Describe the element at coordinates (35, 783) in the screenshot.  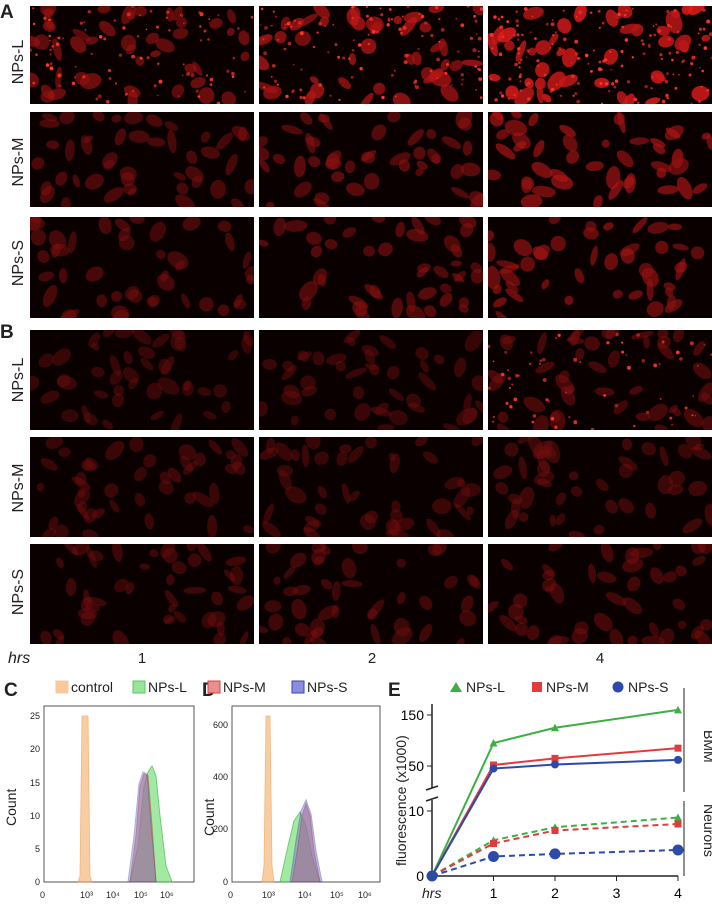
I see `svg-text: 15` at that location.